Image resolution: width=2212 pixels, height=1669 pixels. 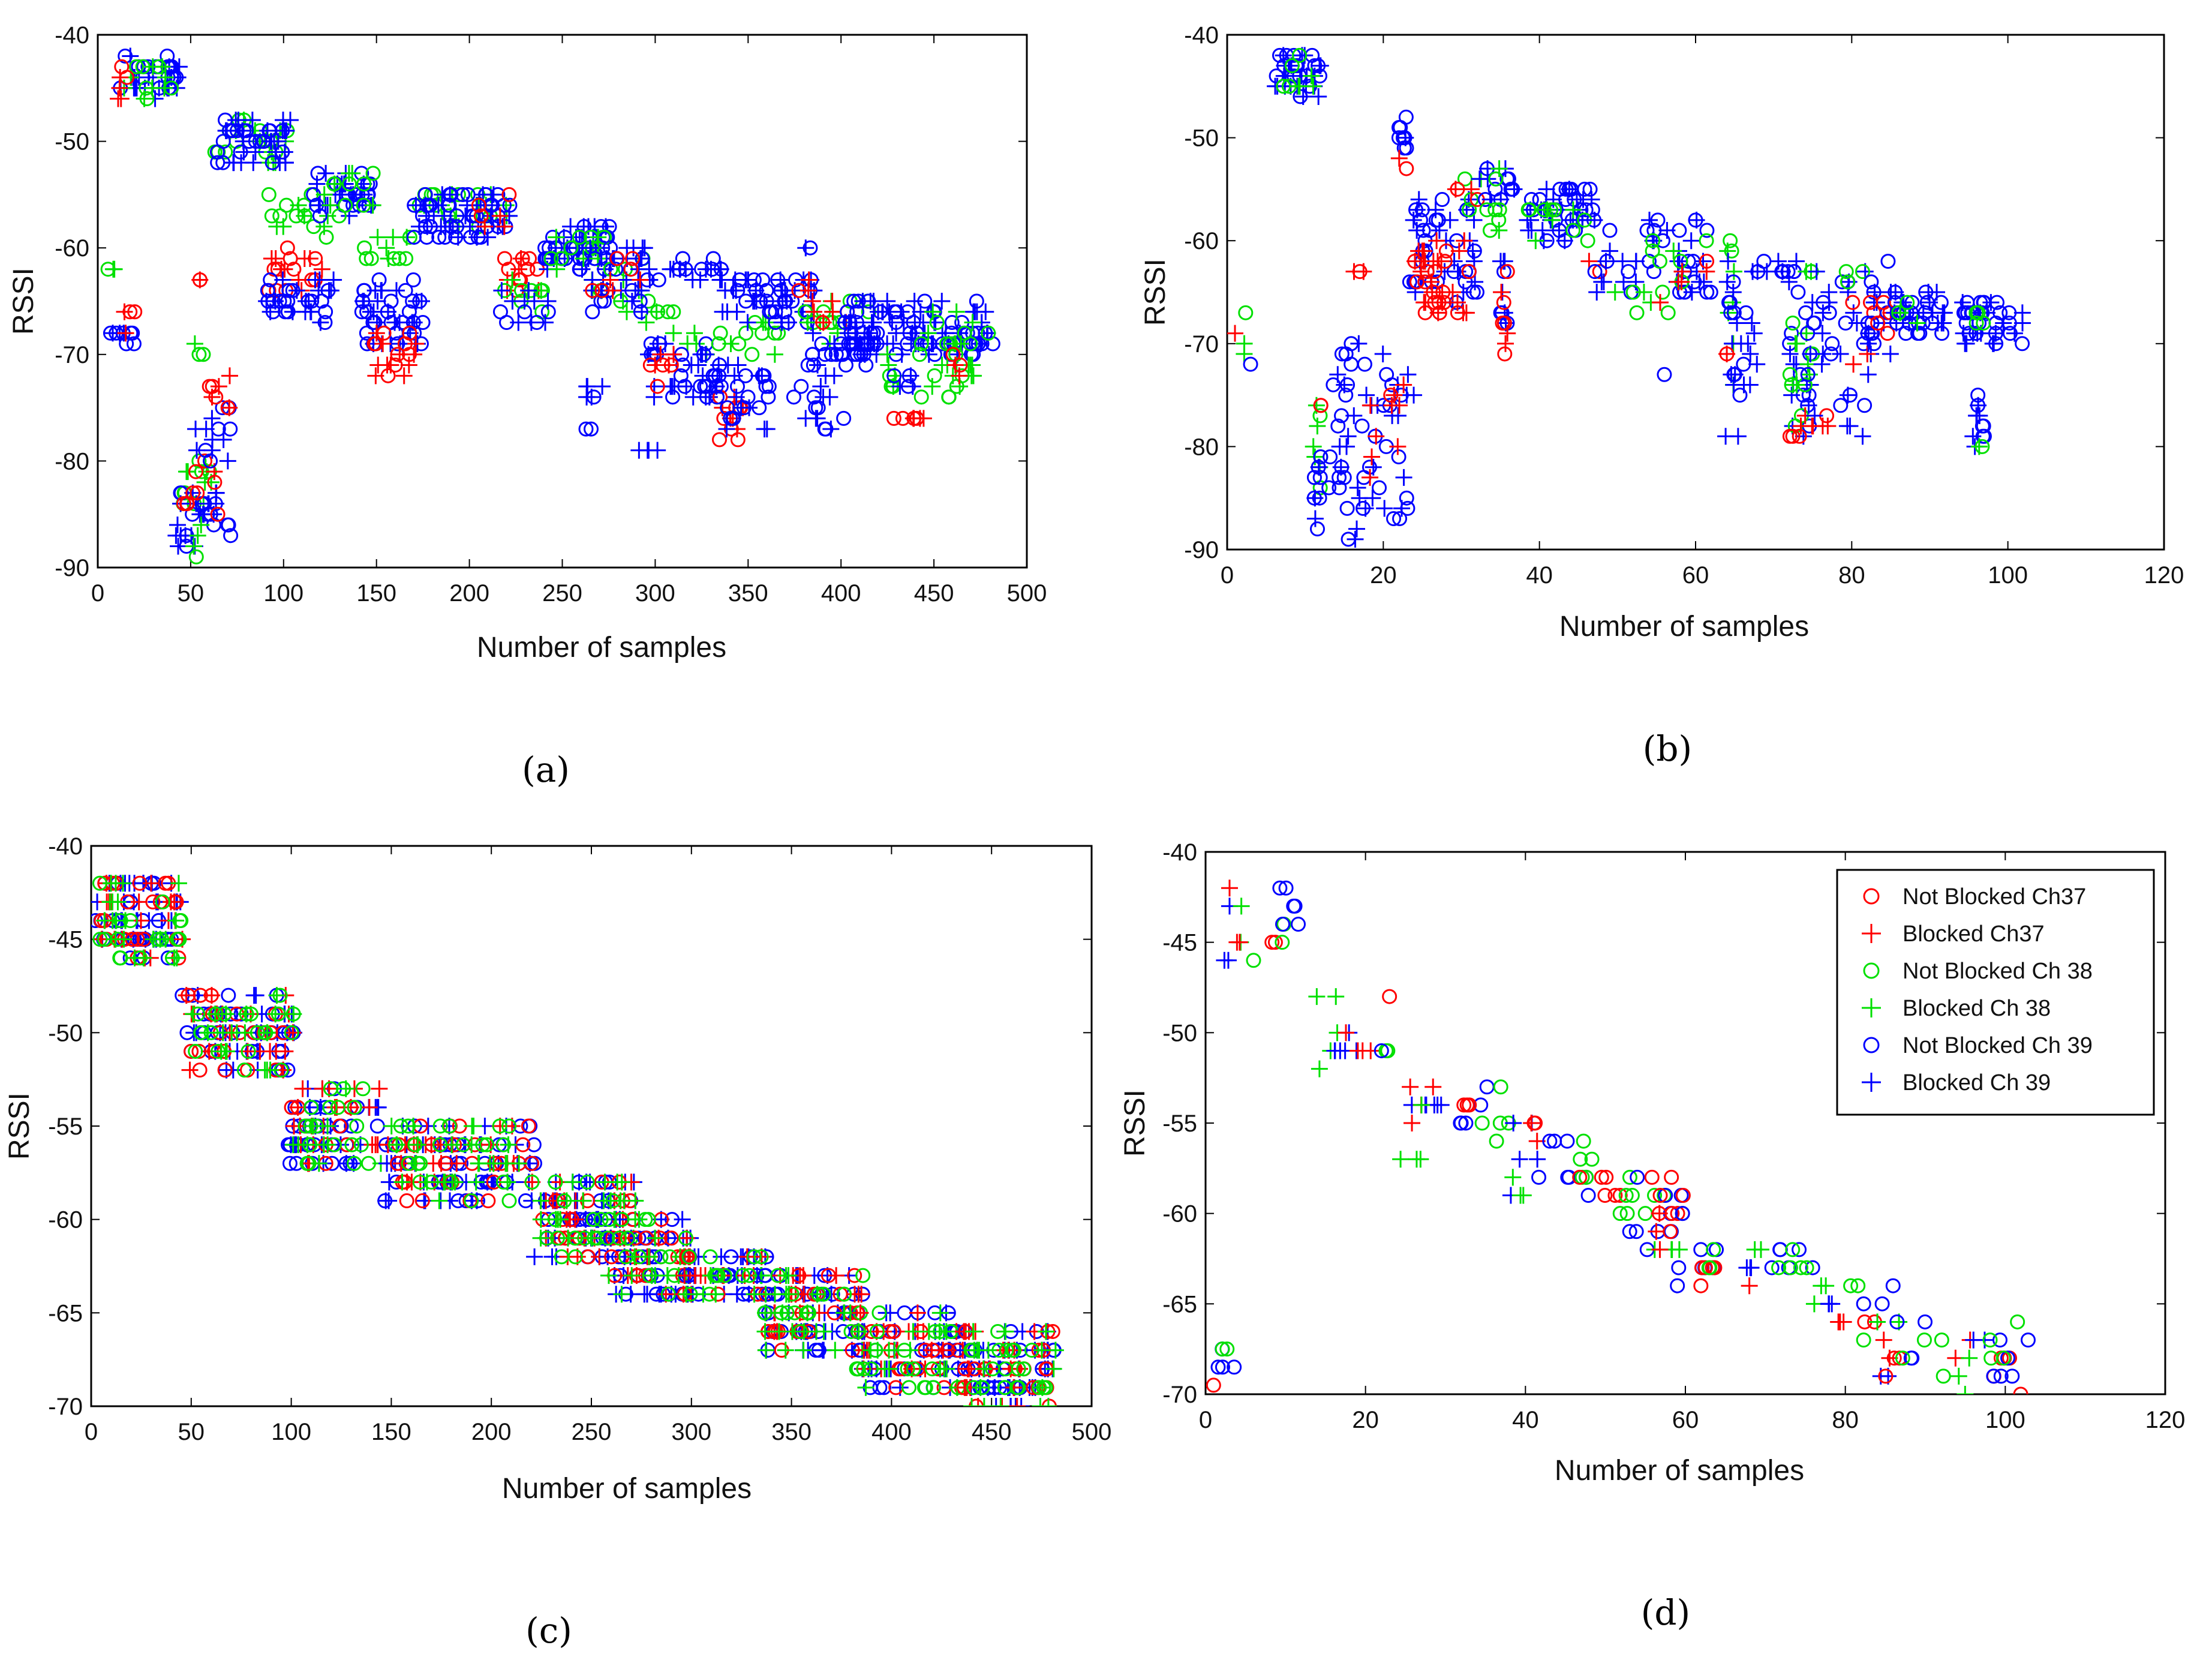 I want to click on panel-d-letter: (d), so click(x=1665, y=1613).